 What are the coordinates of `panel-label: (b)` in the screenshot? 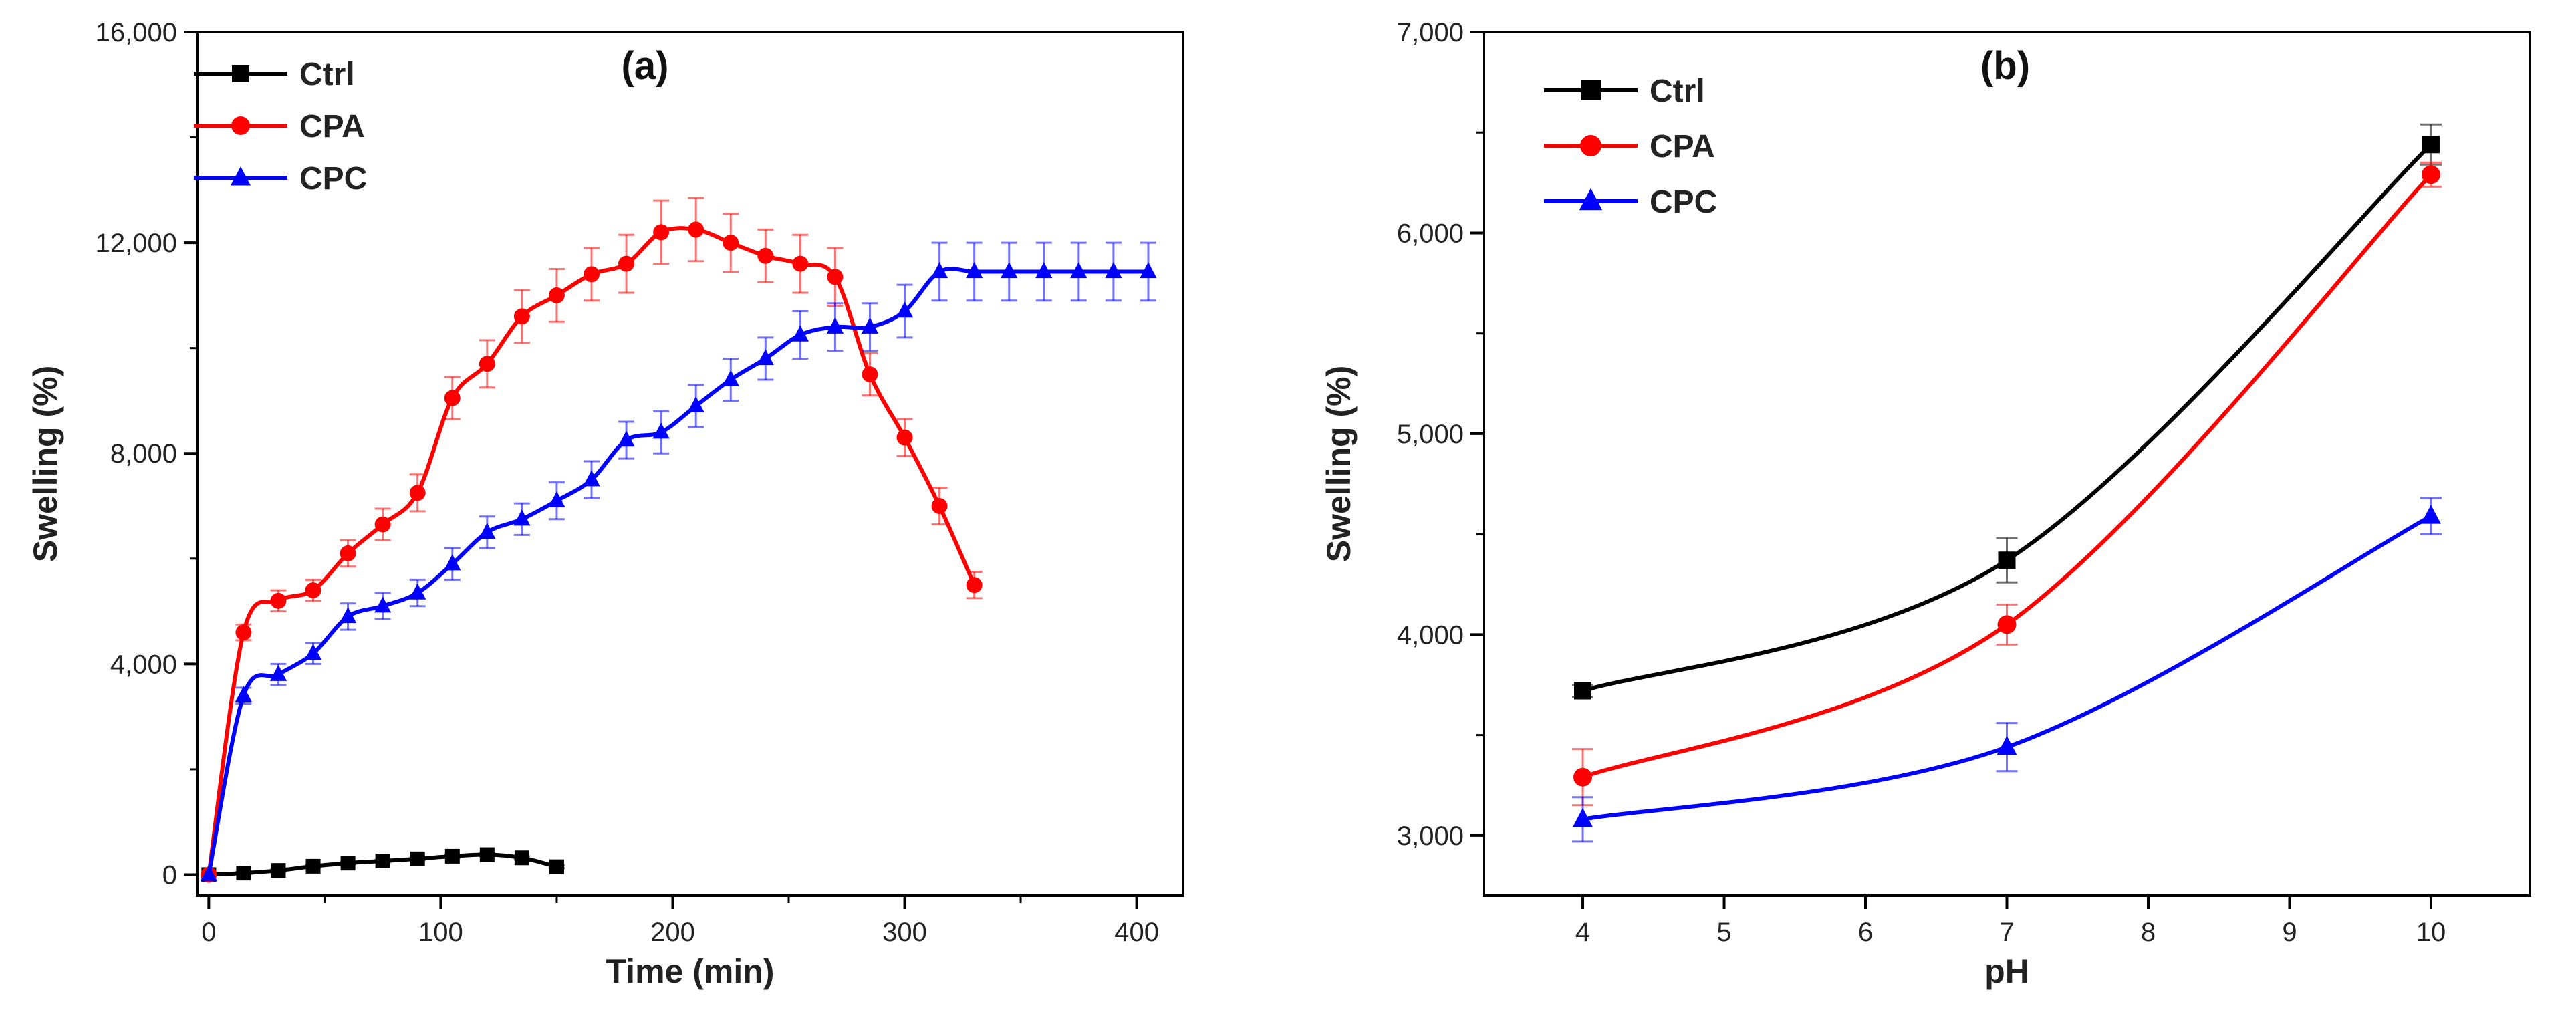 It's located at (2005, 66).